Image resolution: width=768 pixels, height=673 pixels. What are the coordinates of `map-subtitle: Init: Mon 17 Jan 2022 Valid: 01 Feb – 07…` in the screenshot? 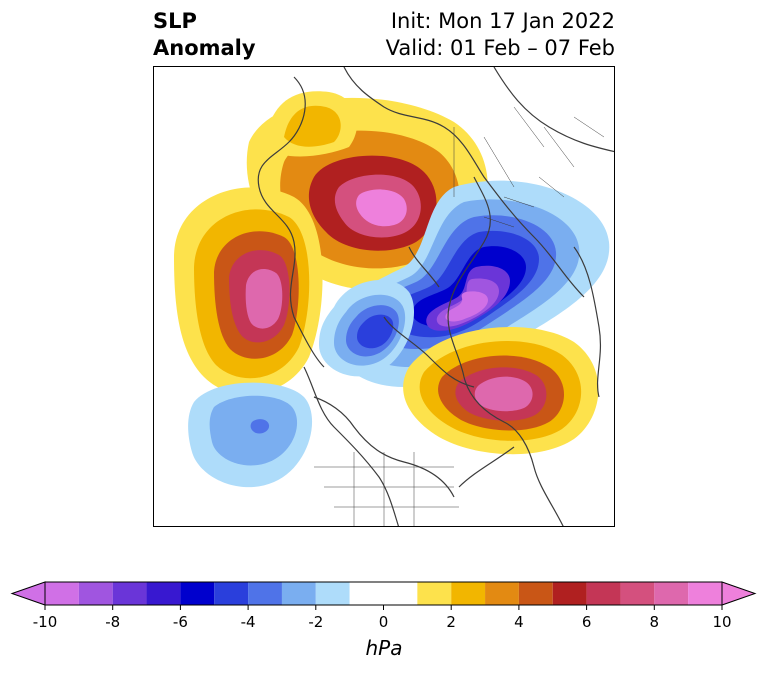 It's located at (500, 35).